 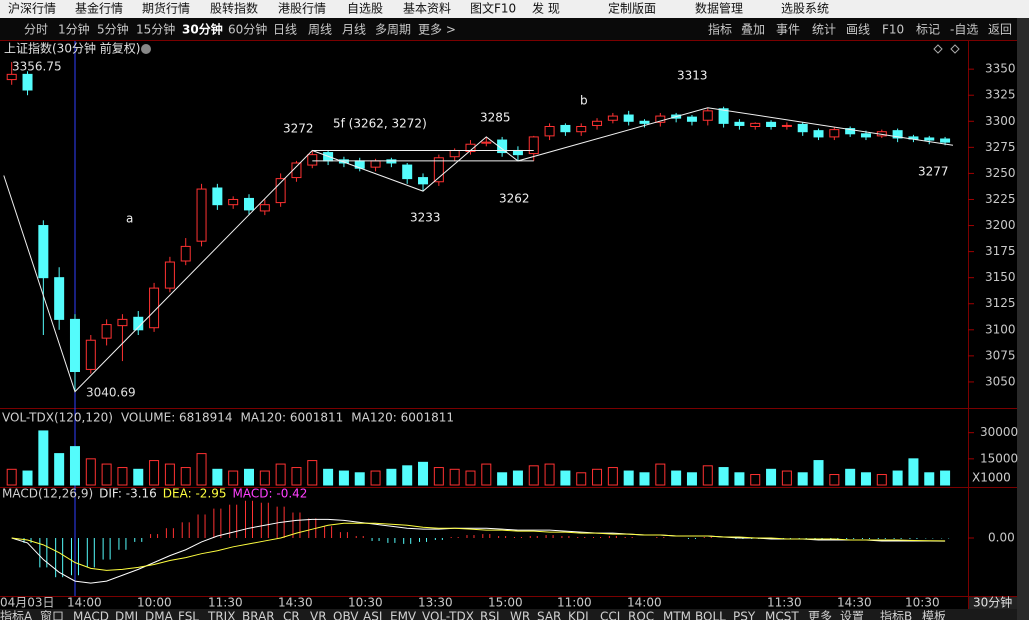 I want to click on period-tab: 月线, so click(x=354, y=30).